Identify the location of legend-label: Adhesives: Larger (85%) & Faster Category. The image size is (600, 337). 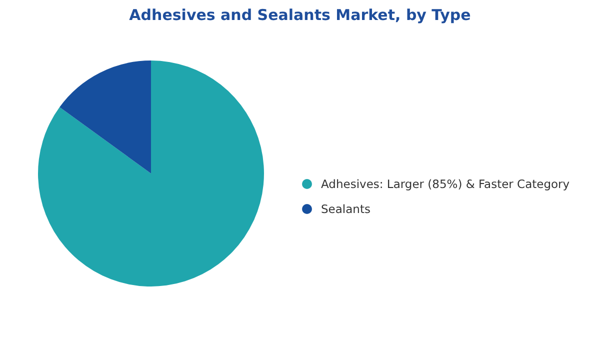
(445, 184).